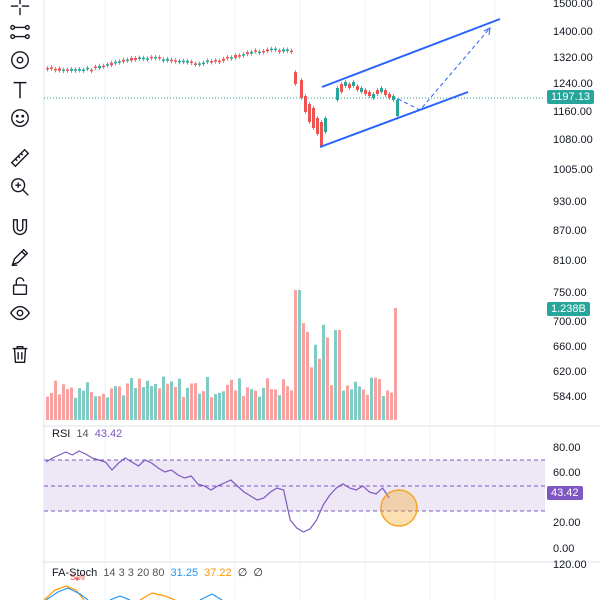 The image size is (600, 600). What do you see at coordinates (77, 579) in the screenshot?
I see `sell-signal-icon` at bounding box center [77, 579].